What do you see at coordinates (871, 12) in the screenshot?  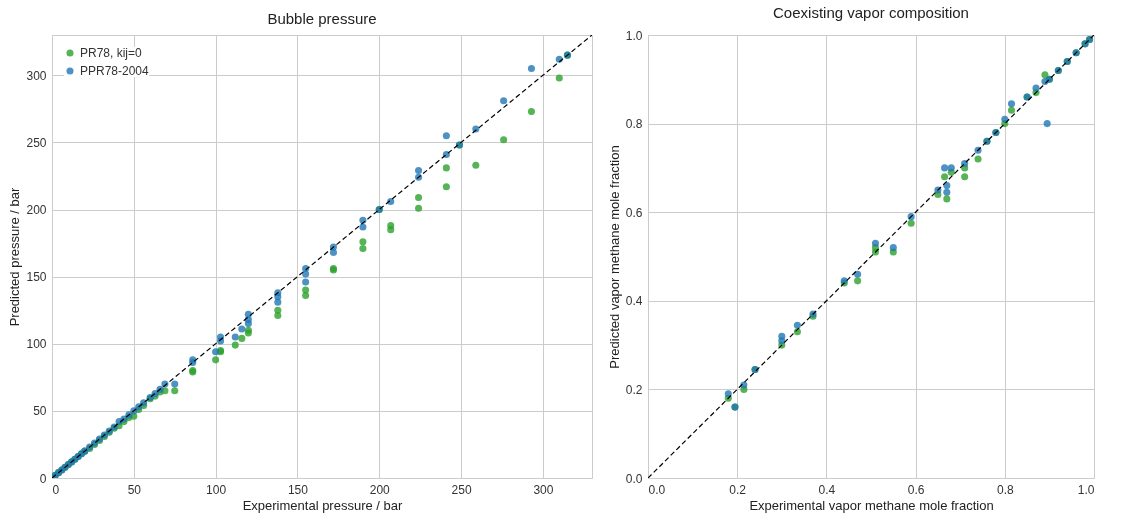 I see `chart-title: Coexisting vapor composition` at bounding box center [871, 12].